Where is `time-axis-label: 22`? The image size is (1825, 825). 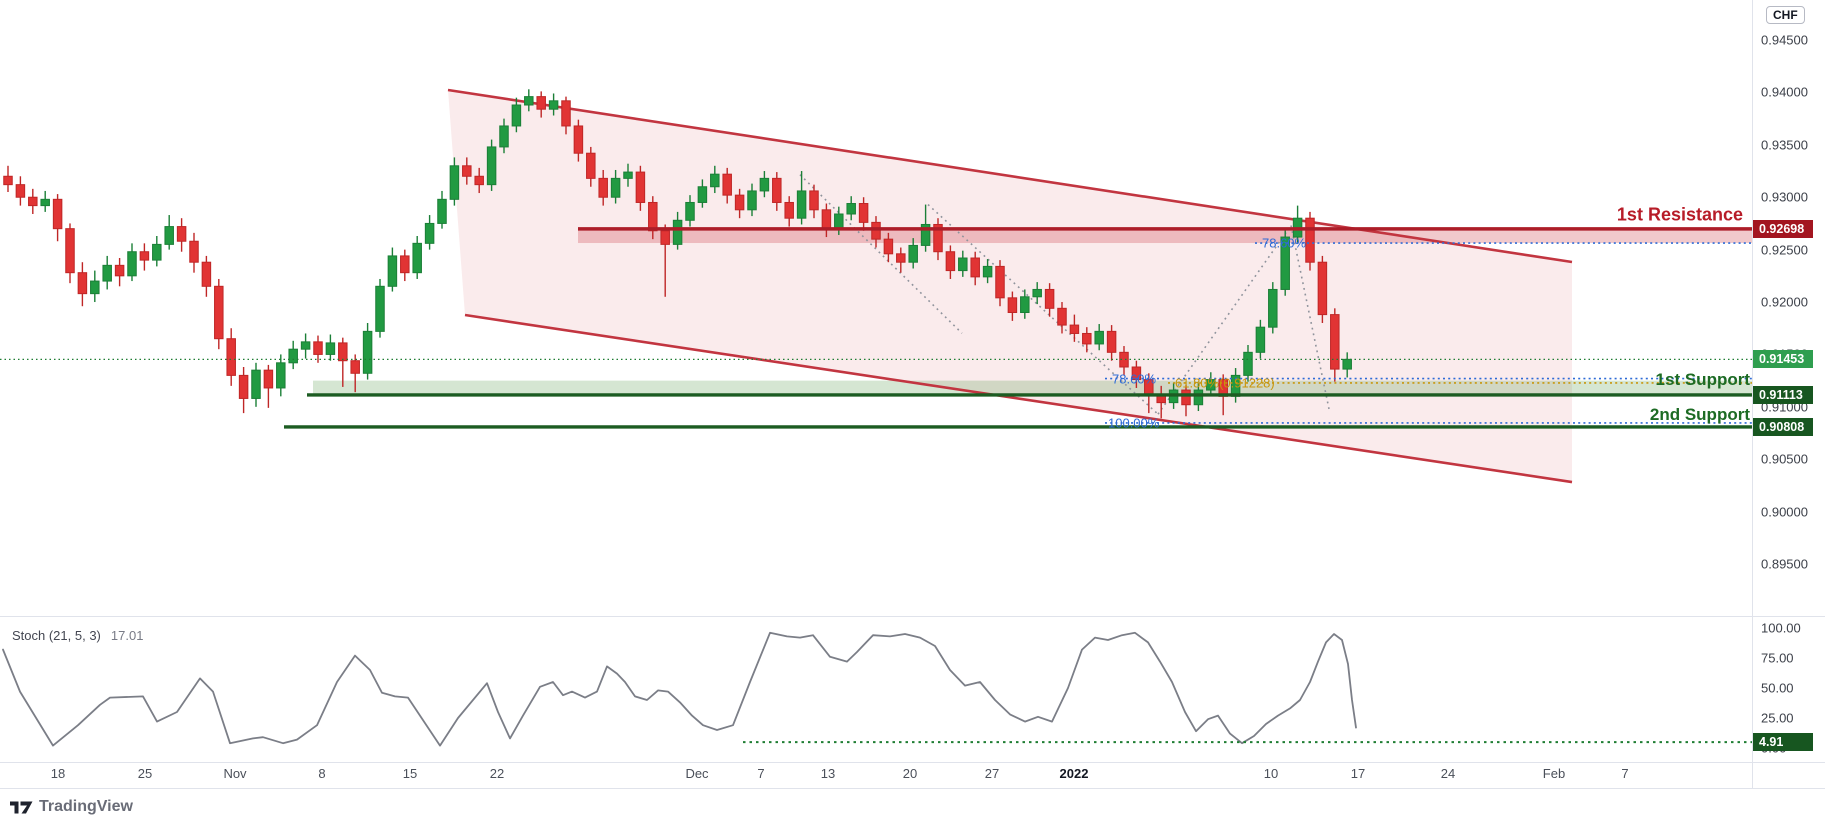 time-axis-label: 22 is located at coordinates (497, 773).